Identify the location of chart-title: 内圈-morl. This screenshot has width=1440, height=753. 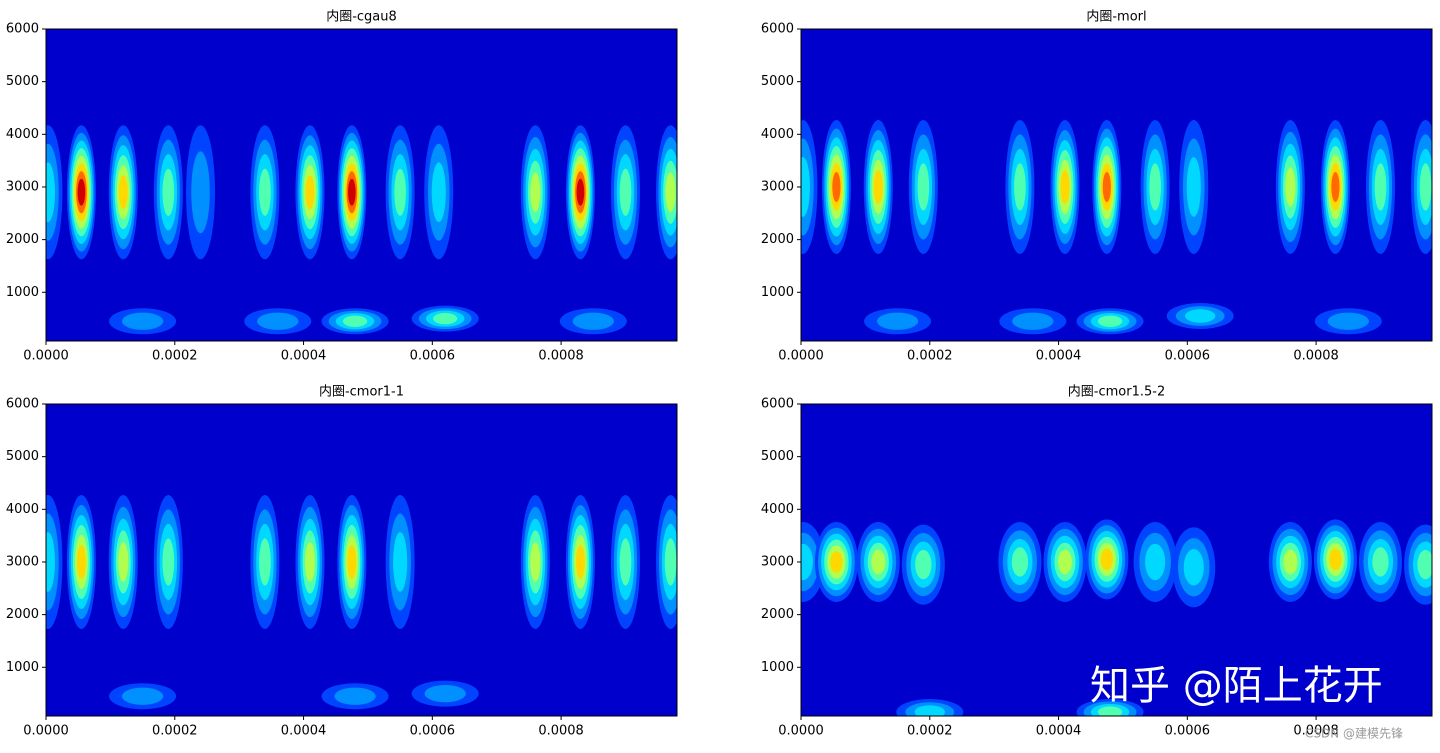
(1116, 17).